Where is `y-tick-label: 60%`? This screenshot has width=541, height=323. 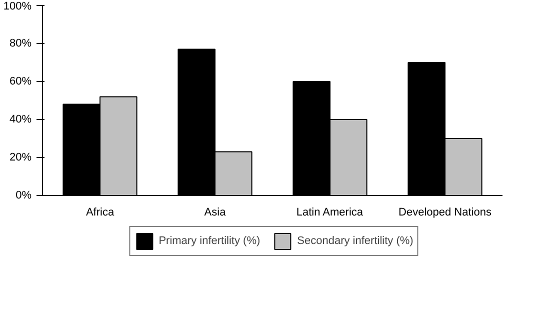
y-tick-label: 60% is located at coordinates (20, 82).